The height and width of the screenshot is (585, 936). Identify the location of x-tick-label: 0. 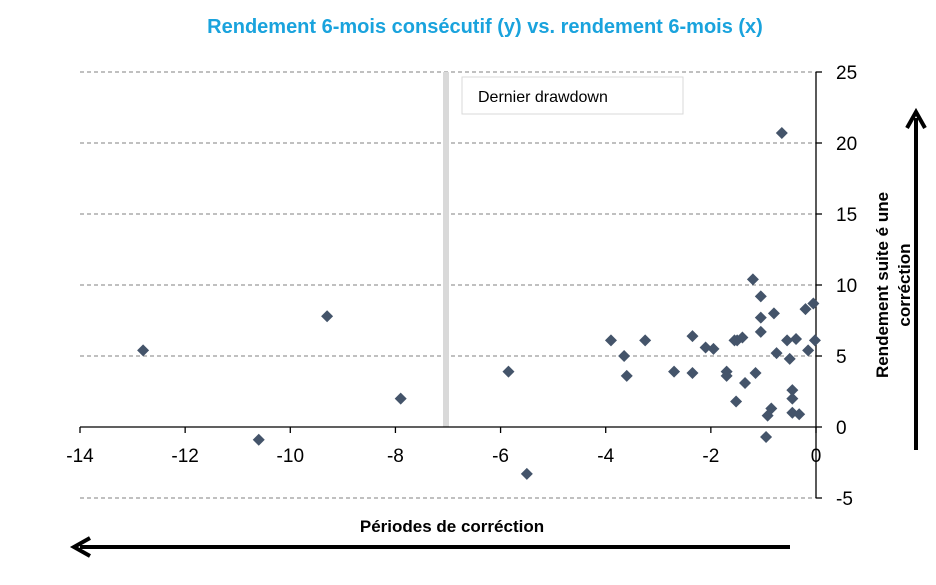
(816, 456).